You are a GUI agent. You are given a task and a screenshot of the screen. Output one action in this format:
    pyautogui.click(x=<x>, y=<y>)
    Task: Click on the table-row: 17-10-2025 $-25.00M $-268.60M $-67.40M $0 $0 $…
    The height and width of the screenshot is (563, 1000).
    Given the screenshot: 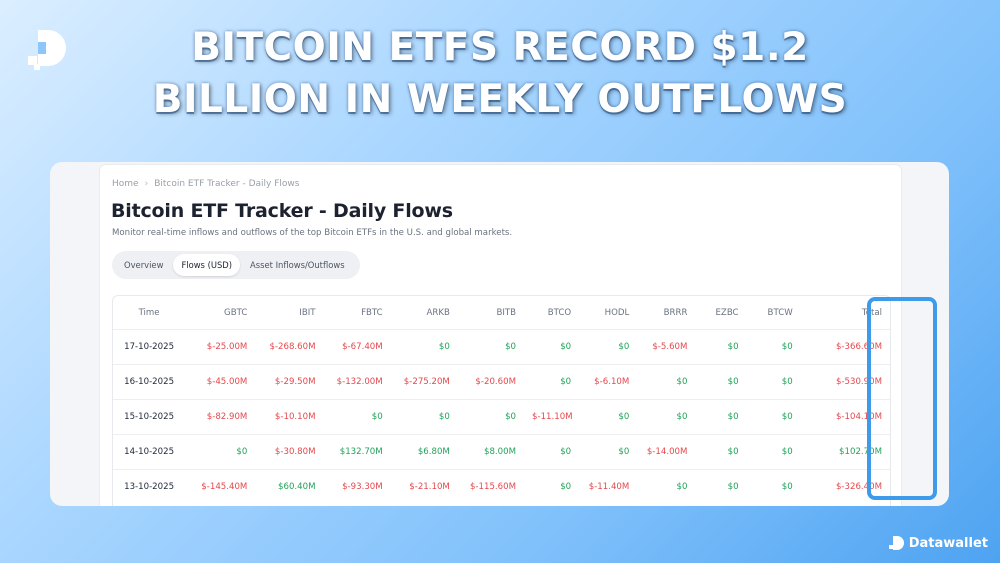 What is the action you would take?
    pyautogui.click(x=501, y=347)
    